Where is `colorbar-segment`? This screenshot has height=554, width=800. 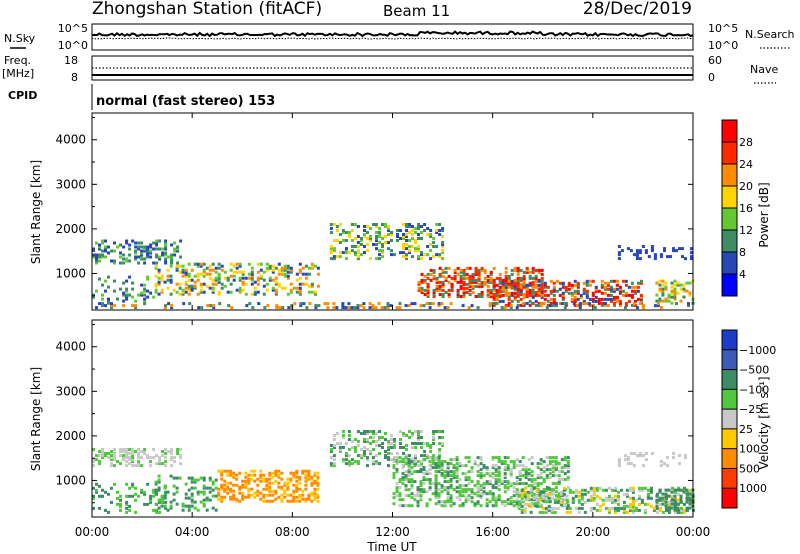 colorbar-segment is located at coordinates (729, 285).